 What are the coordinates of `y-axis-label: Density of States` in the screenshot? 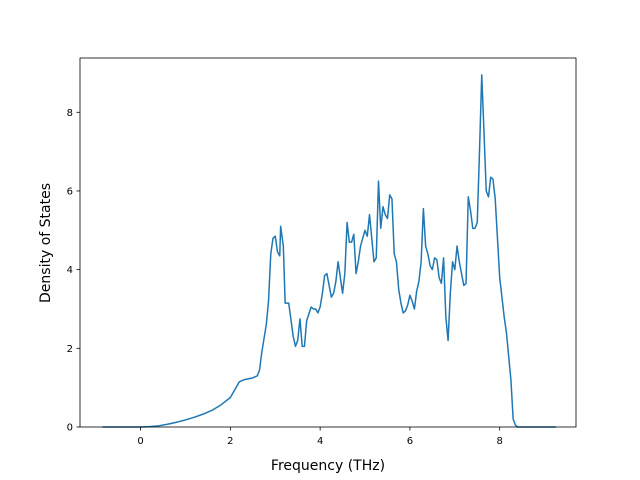 It's located at (46, 243).